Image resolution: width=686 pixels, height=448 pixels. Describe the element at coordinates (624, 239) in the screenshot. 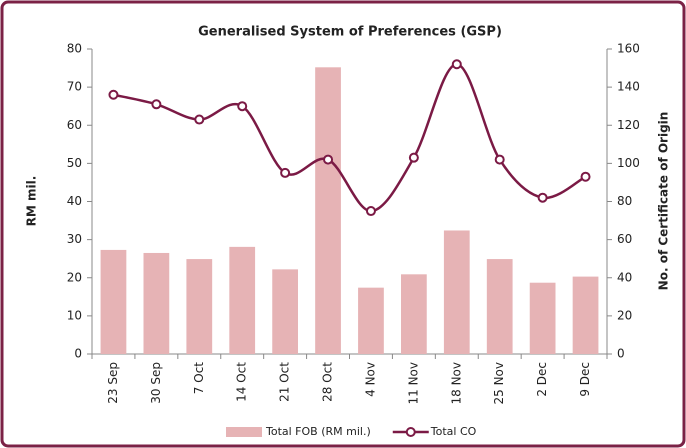

I see `y2-tick-label: 60` at that location.